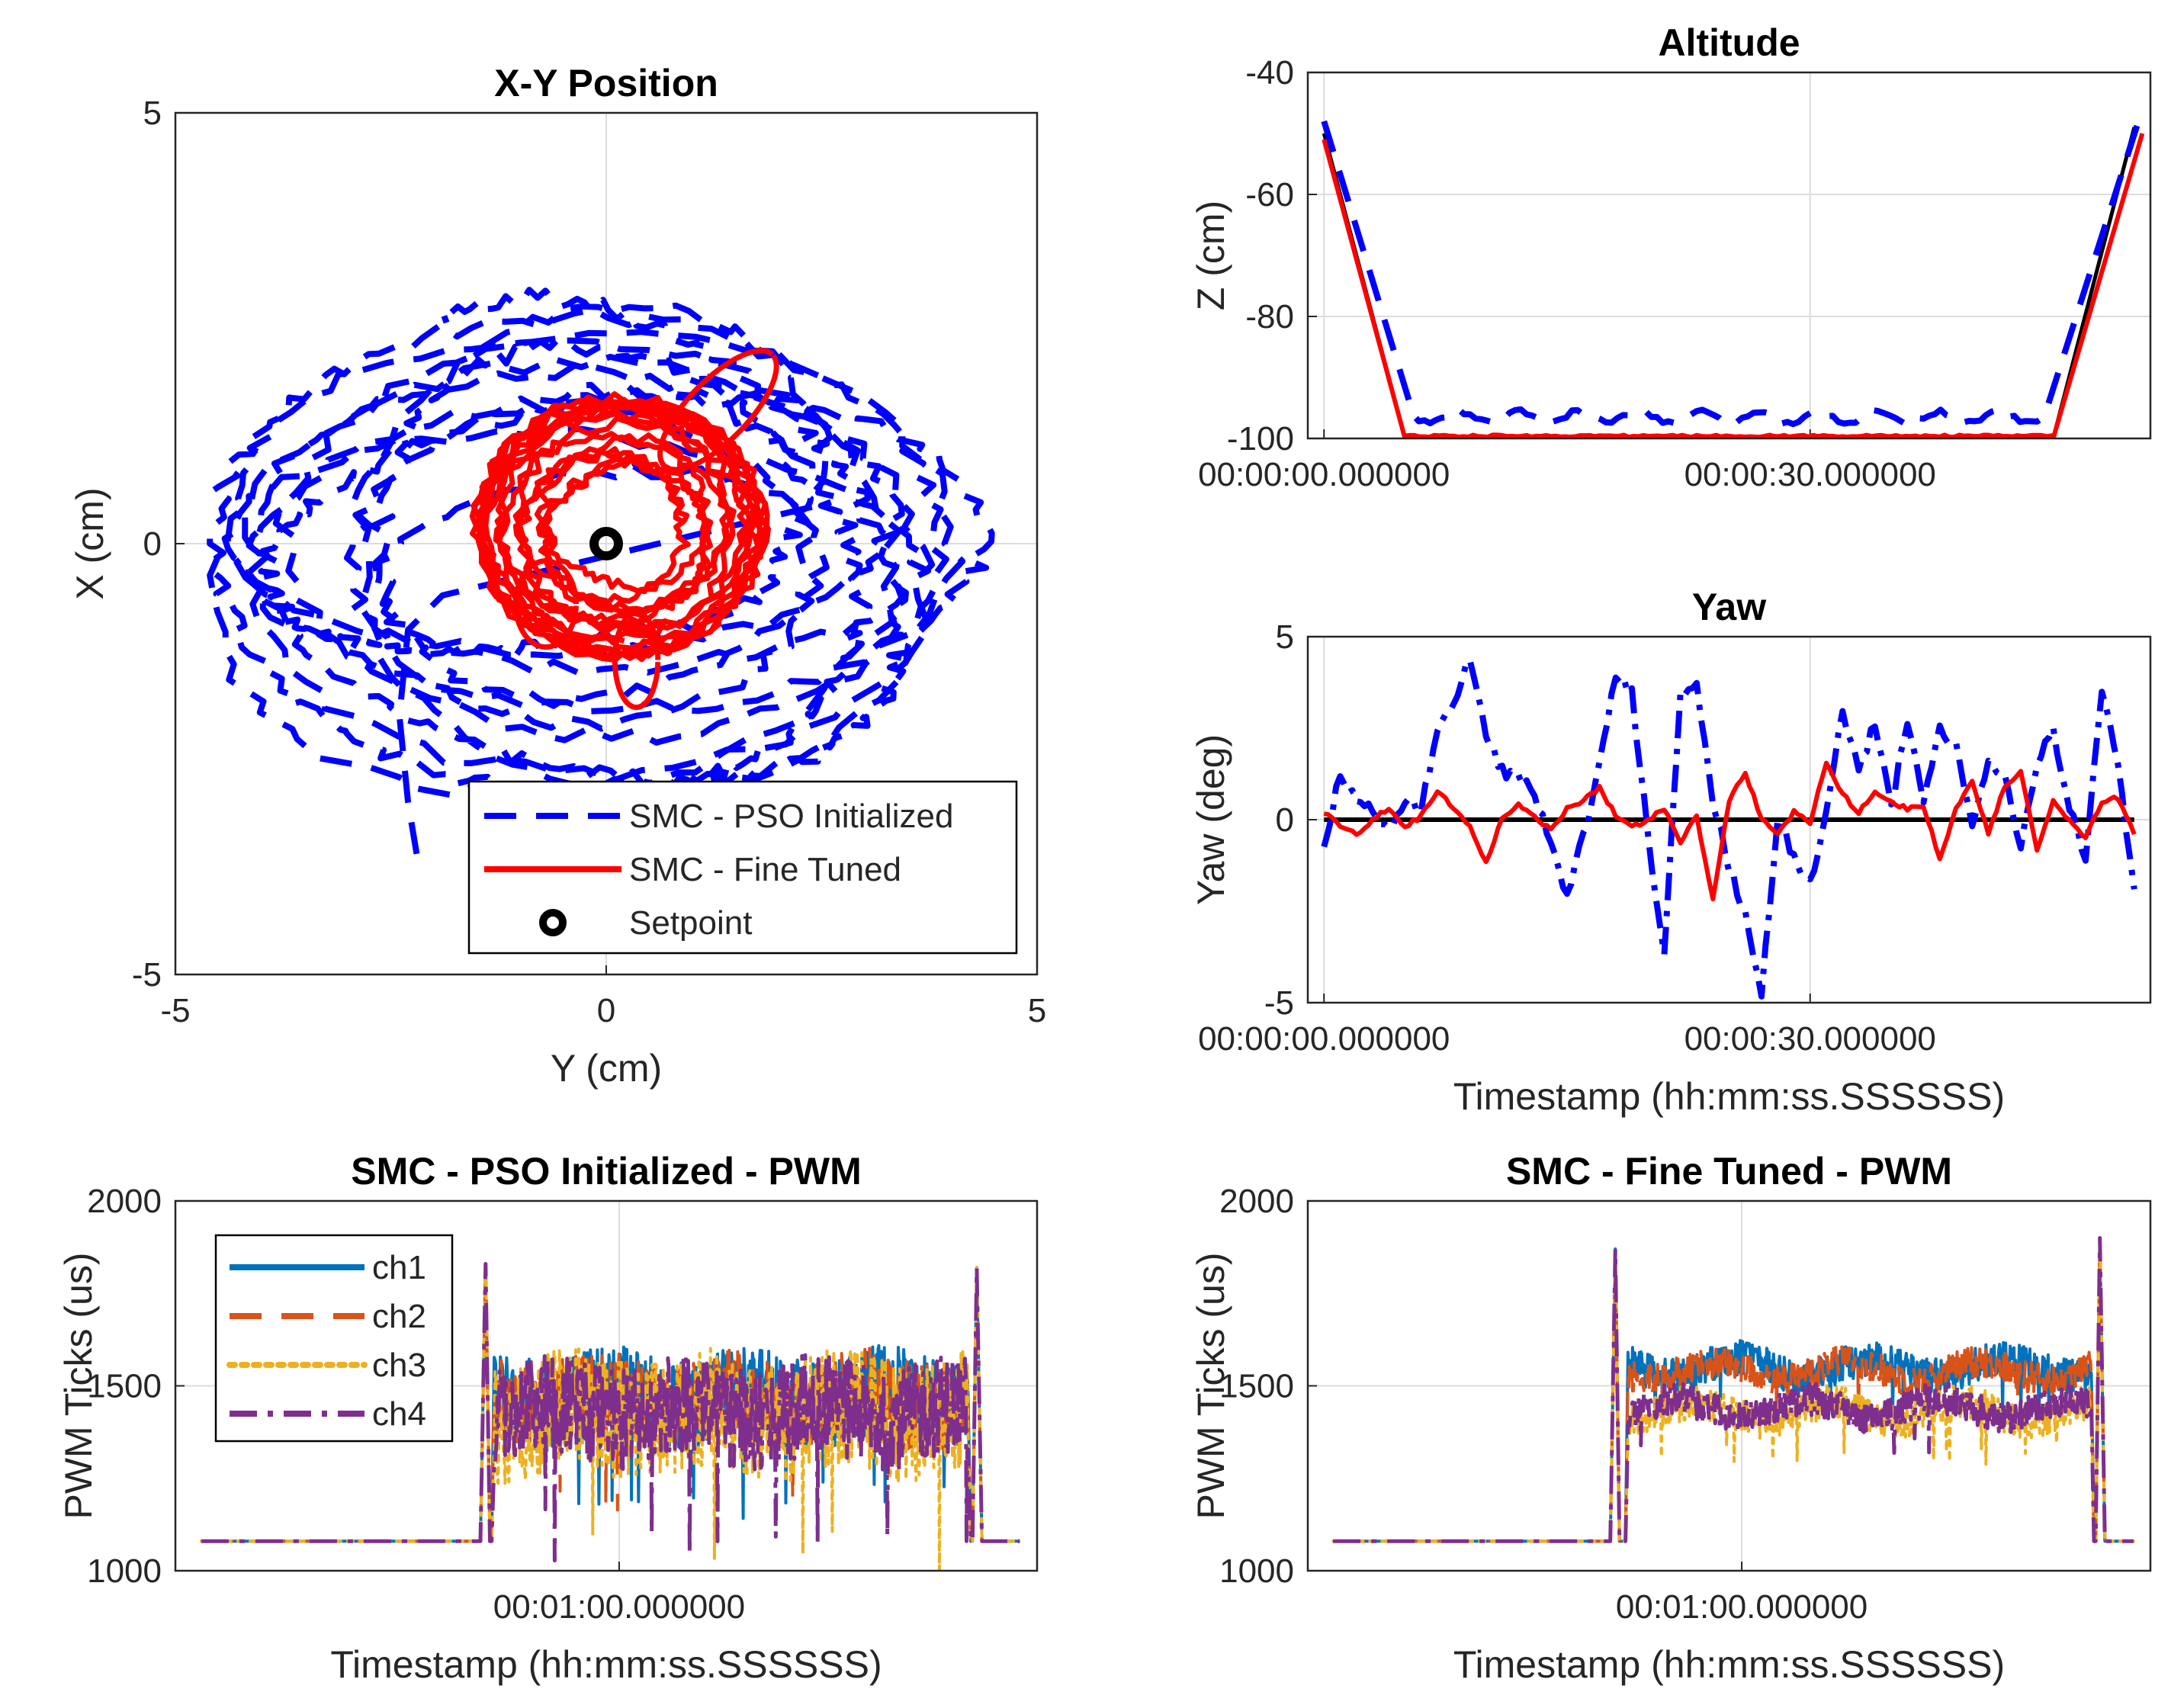 The image size is (2171, 1708). Describe the element at coordinates (606, 1010) in the screenshot. I see `tick-label-x: 0` at that location.